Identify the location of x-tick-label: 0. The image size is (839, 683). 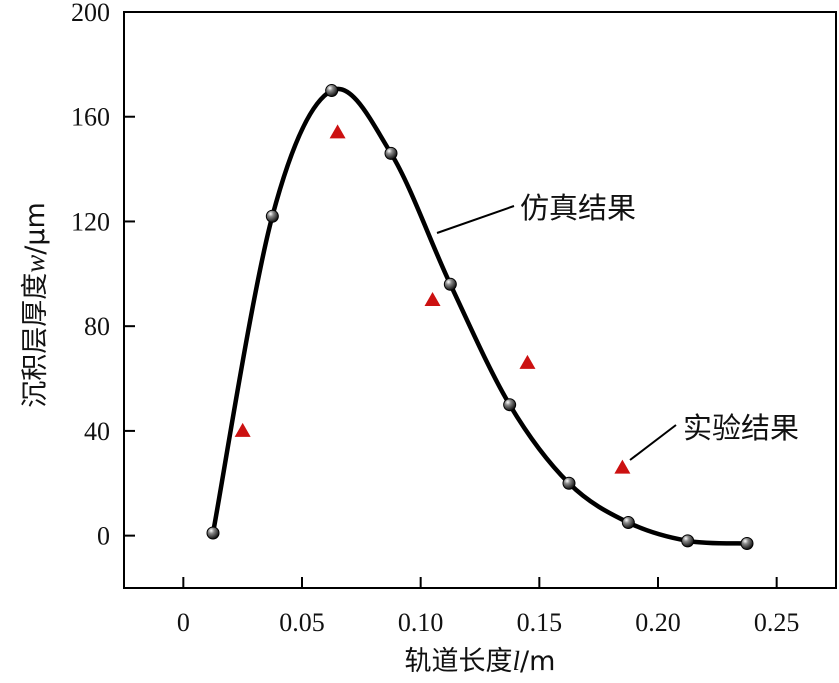
(183, 622).